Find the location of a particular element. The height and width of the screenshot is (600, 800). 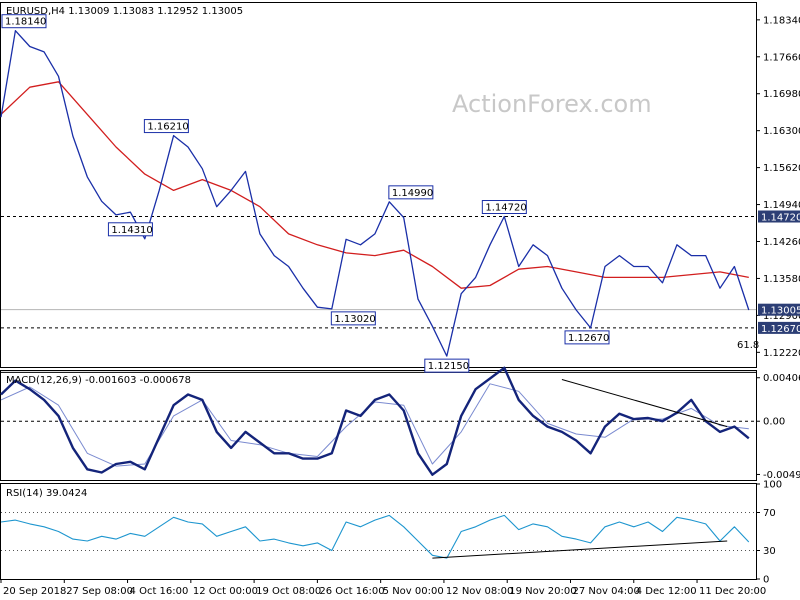

price-tags: 1.14720 1.13005 1.12670 is located at coordinates (779, 272).